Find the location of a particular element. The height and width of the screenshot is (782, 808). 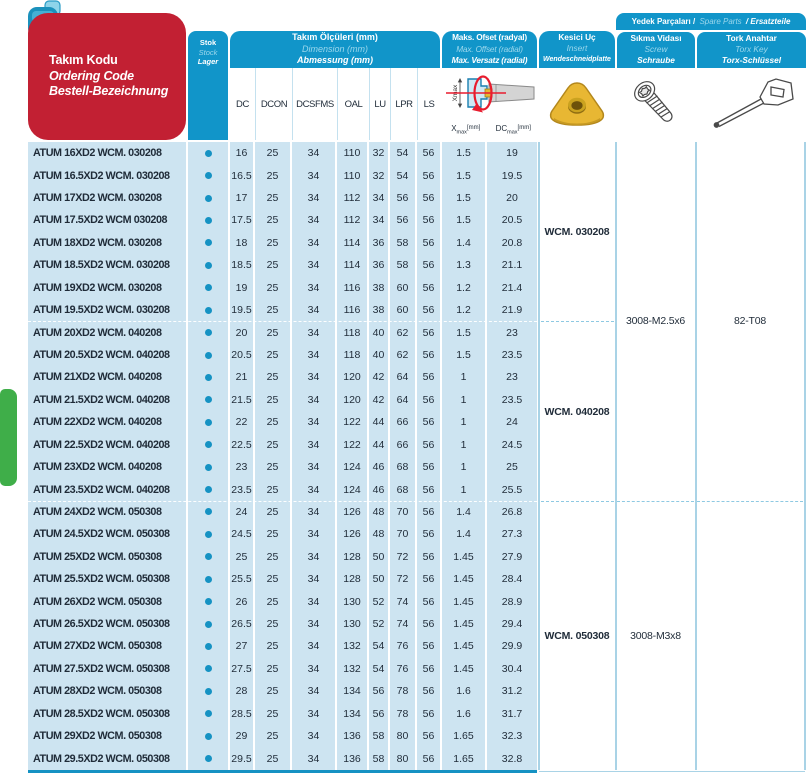

ordering-code-title-tr: Takım Kodu is located at coordinates (83, 60).